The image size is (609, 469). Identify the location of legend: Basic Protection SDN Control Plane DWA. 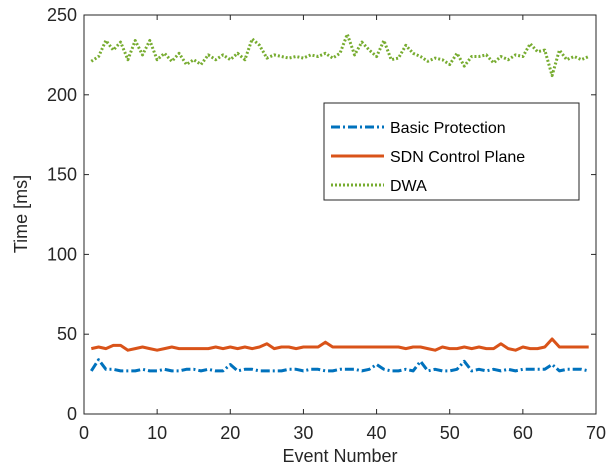
(451, 151).